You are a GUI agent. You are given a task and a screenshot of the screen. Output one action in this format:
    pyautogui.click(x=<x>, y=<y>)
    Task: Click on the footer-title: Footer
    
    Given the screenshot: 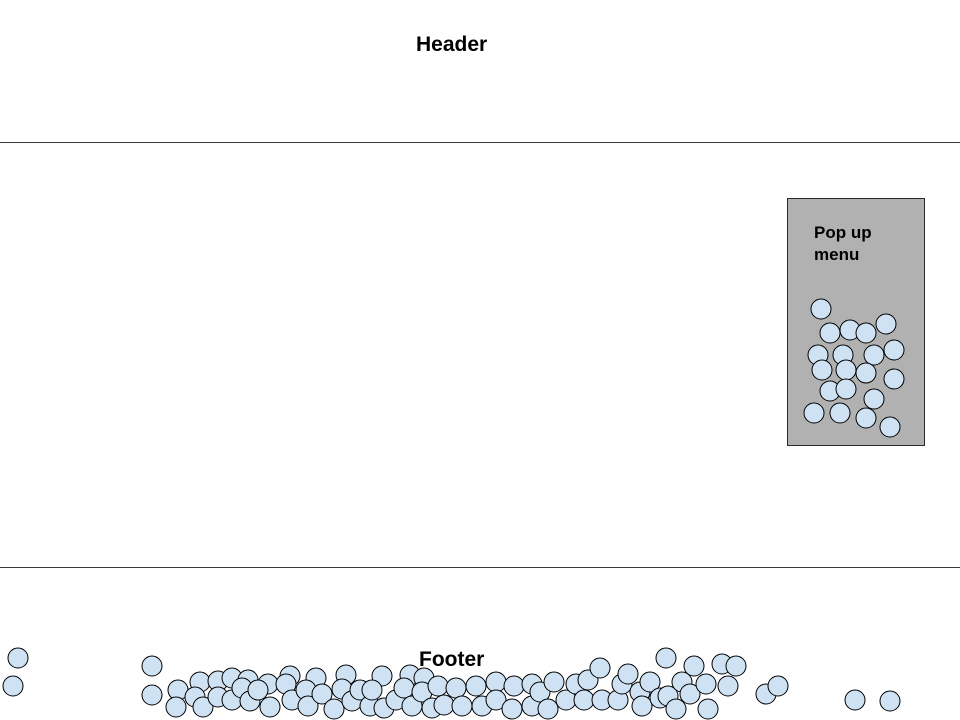 What is the action you would take?
    pyautogui.click(x=452, y=659)
    